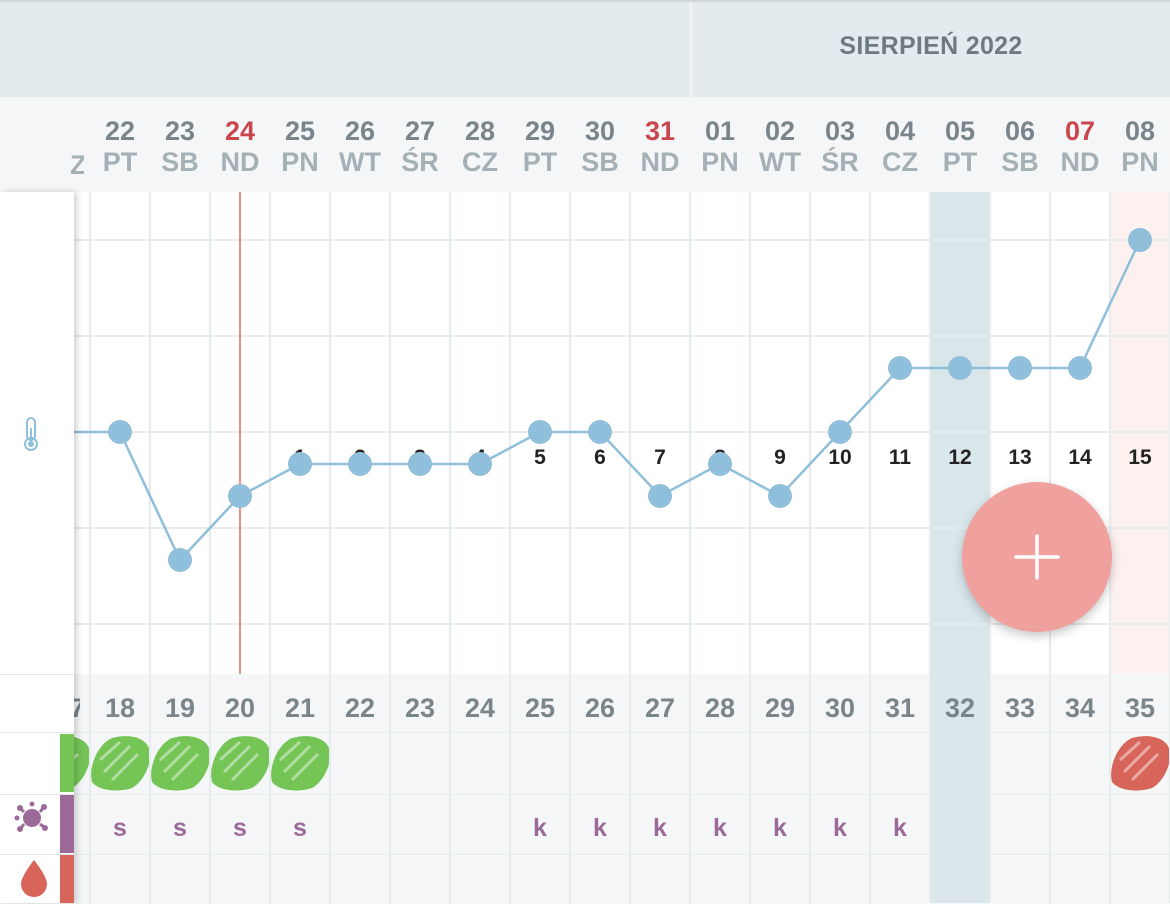 The width and height of the screenshot is (1170, 904). I want to click on weekday-label: PN, so click(1140, 162).